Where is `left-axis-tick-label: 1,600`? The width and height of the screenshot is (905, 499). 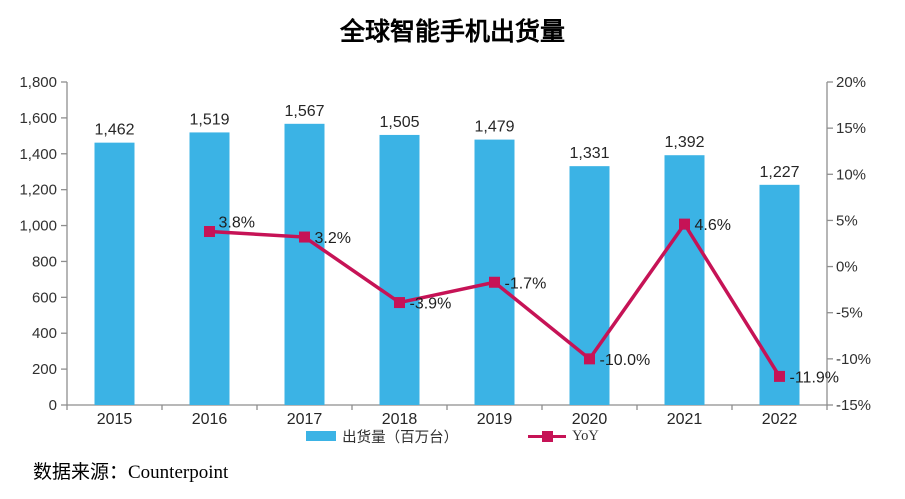 left-axis-tick-label: 1,600 is located at coordinates (38, 118).